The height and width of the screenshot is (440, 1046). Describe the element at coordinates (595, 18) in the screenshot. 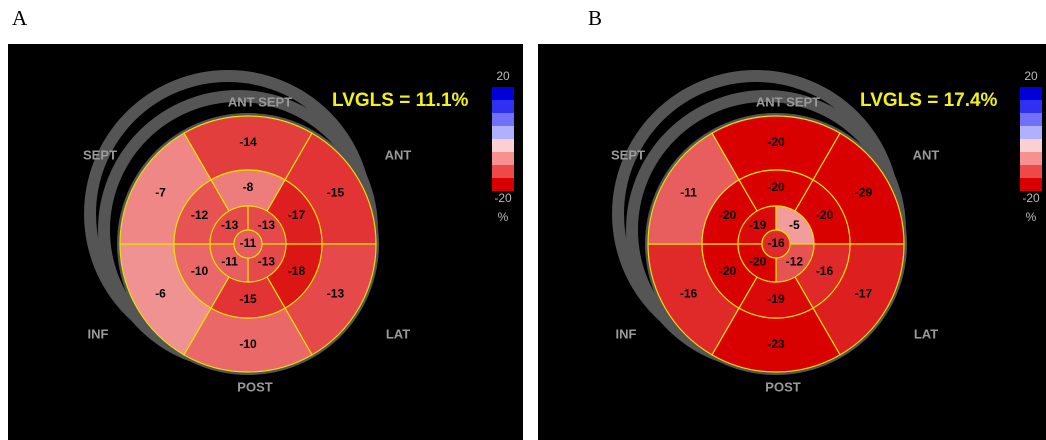

I see `panel-letter: B` at that location.